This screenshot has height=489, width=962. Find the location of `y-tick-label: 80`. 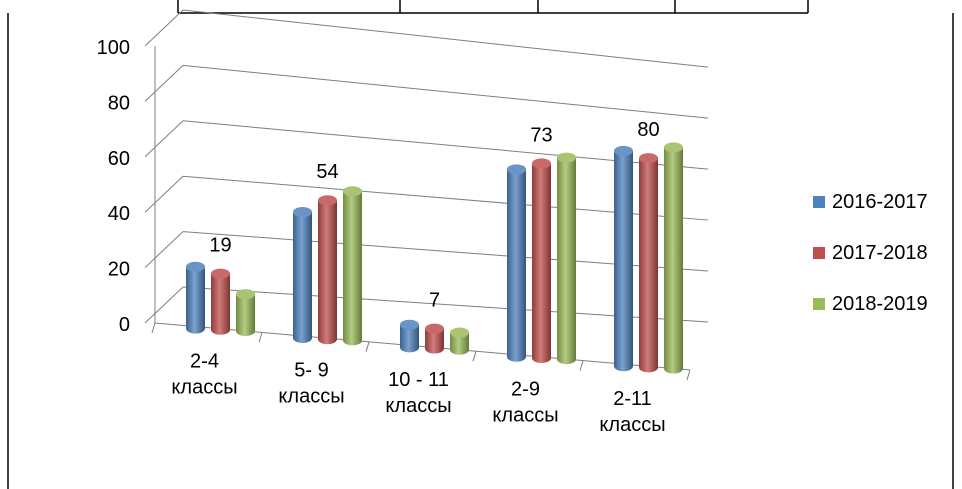

y-tick-label: 80 is located at coordinates (119, 103).